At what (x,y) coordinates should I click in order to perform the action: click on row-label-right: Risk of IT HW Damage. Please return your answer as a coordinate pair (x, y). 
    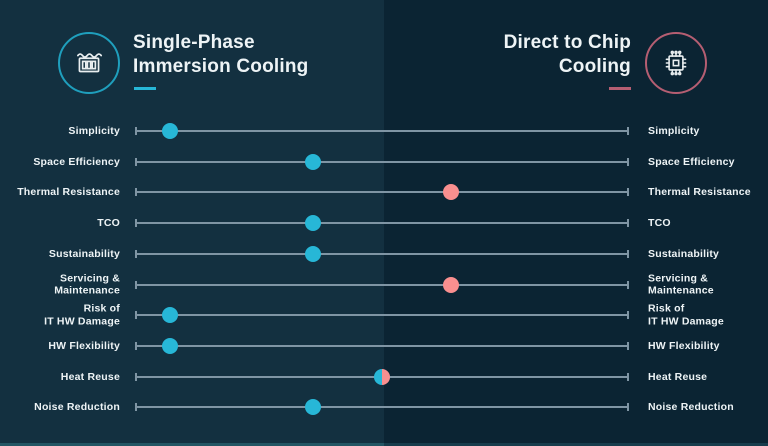
    Looking at the image, I should click on (686, 315).